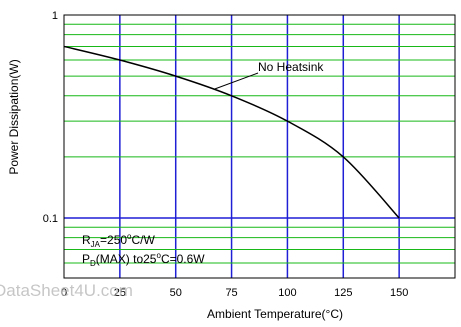 This screenshot has height=327, width=461. I want to click on pd-note: PD(MAX) to25oC=0.6W, so click(143, 259).